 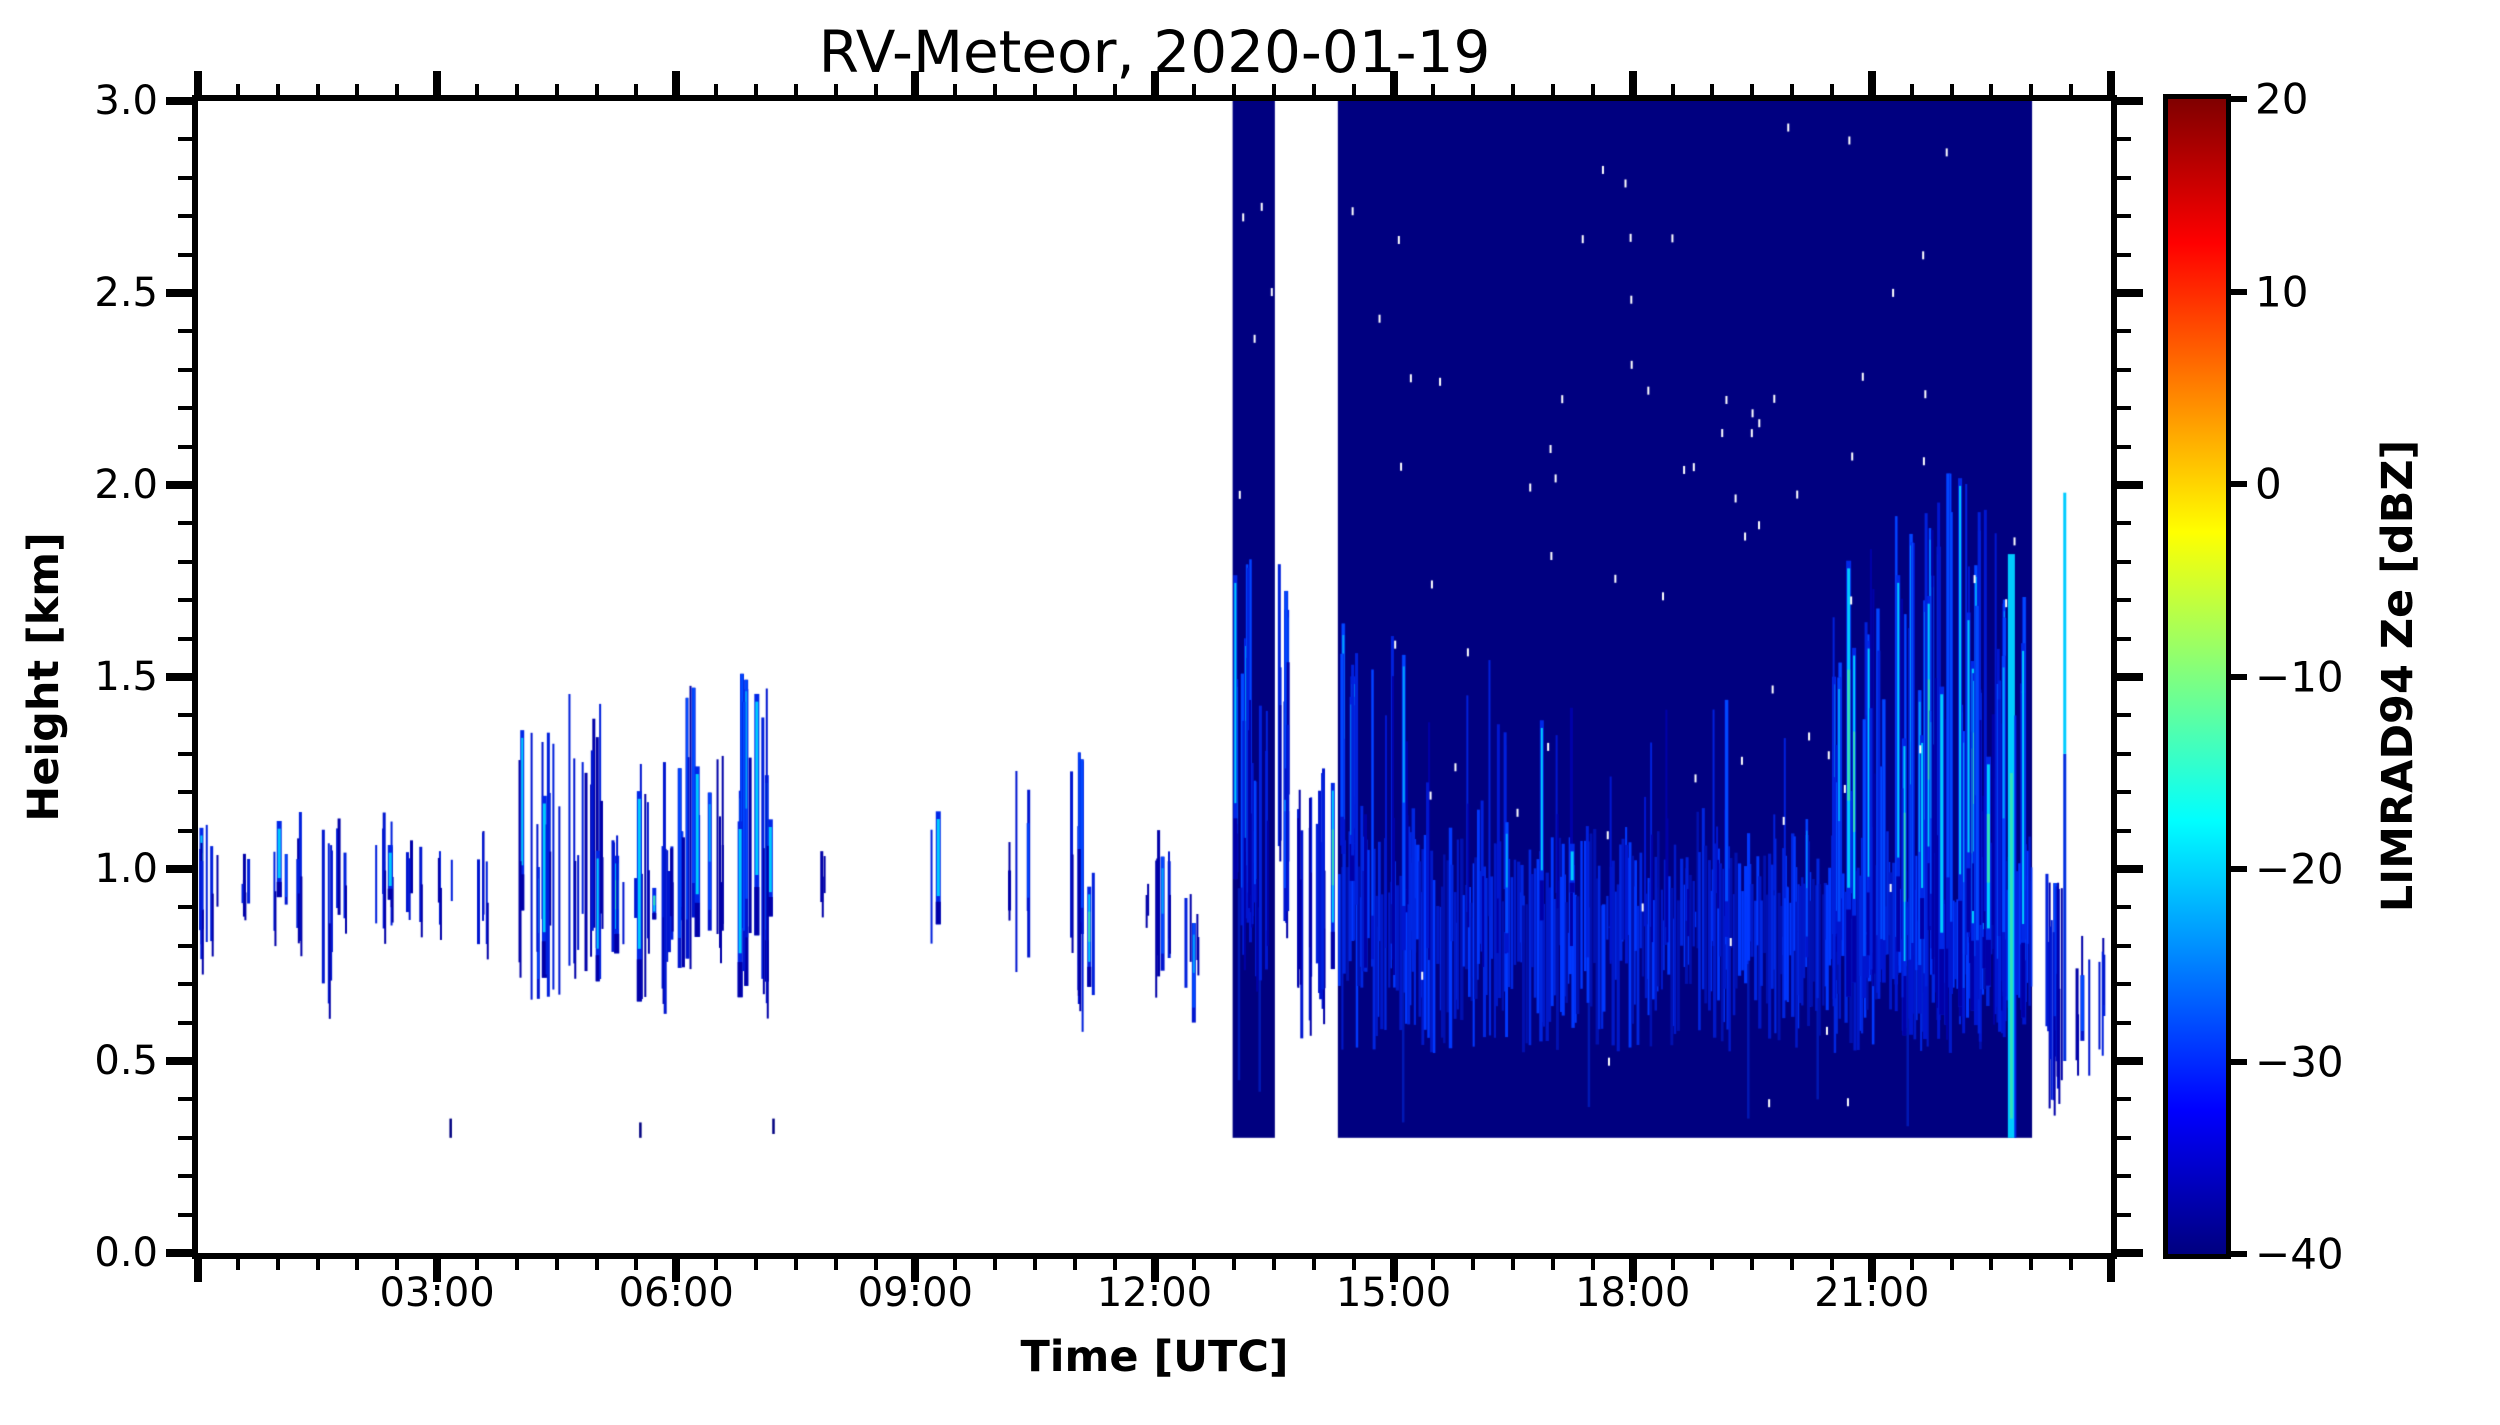 I want to click on colorbar-tick-label: 10, so click(x=2282, y=291).